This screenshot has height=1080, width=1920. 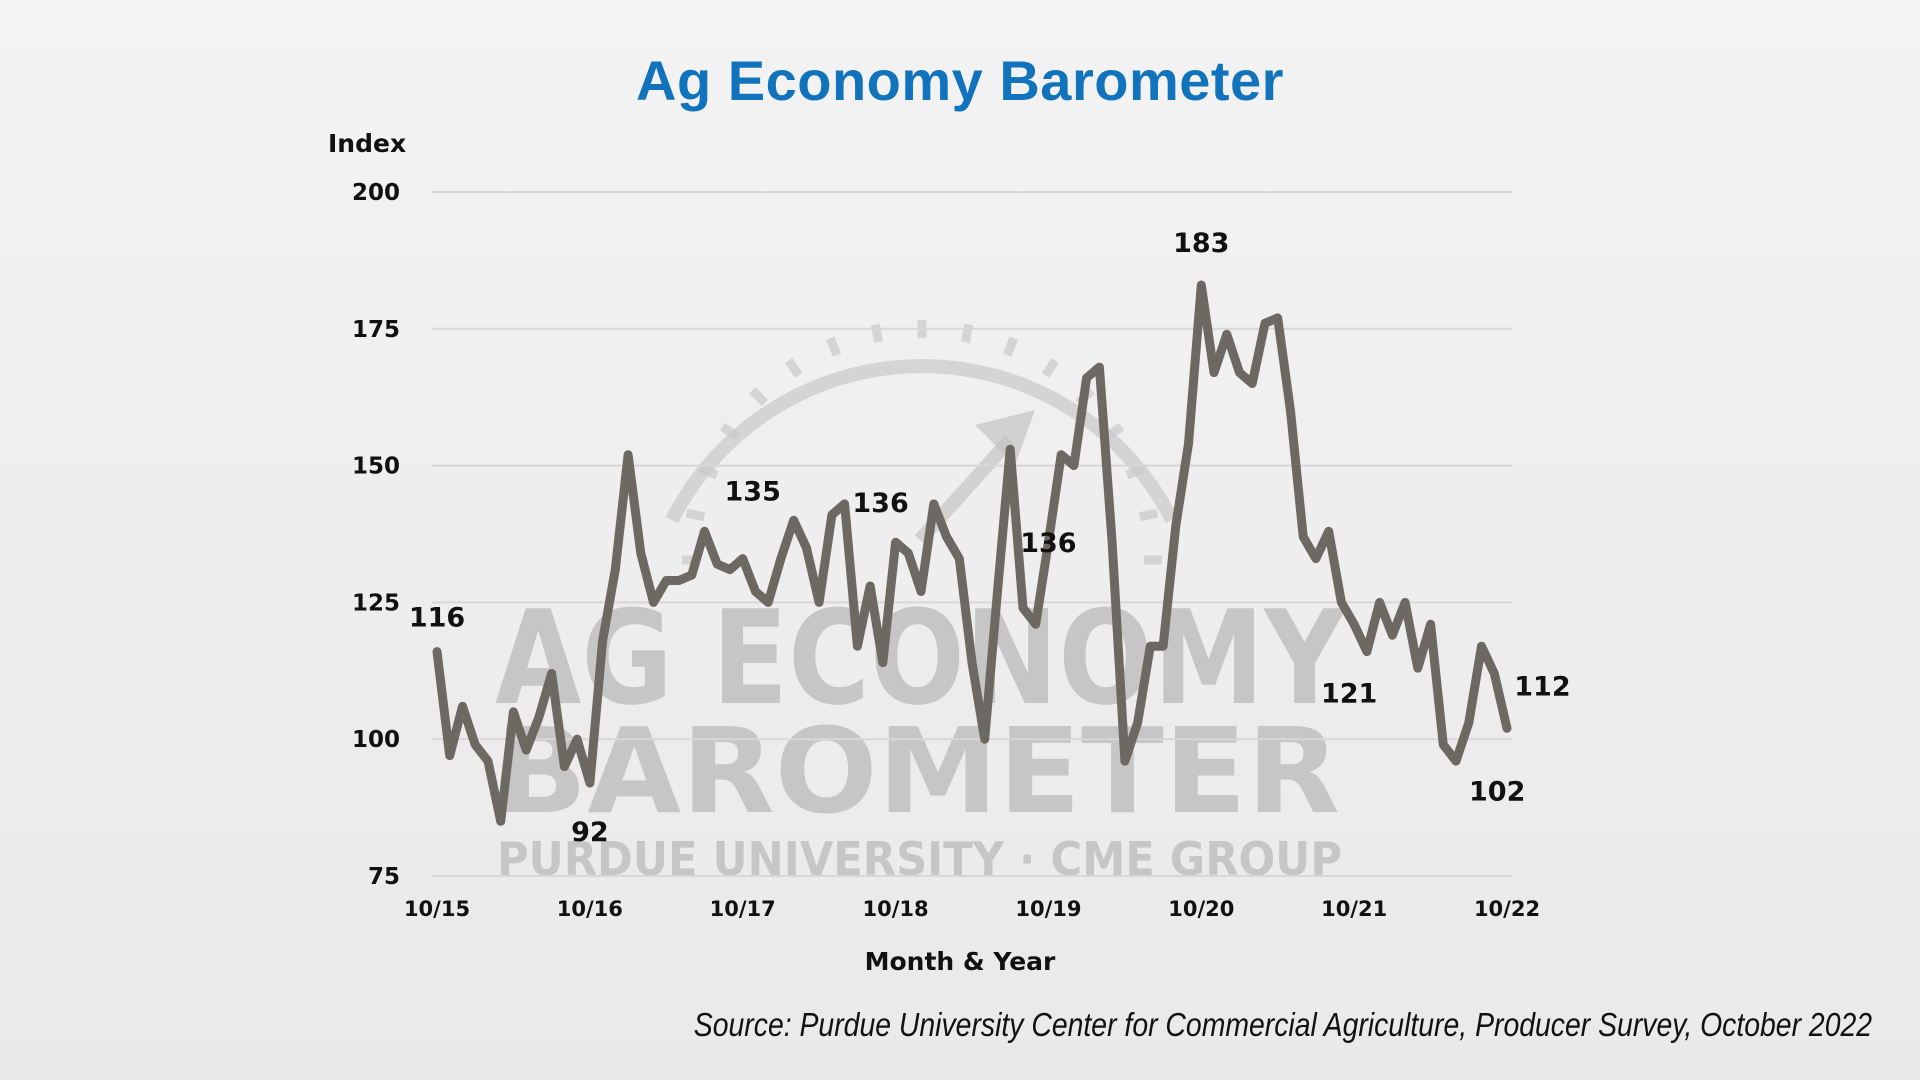 I want to click on x-tick-label: 10/16, so click(x=590, y=909).